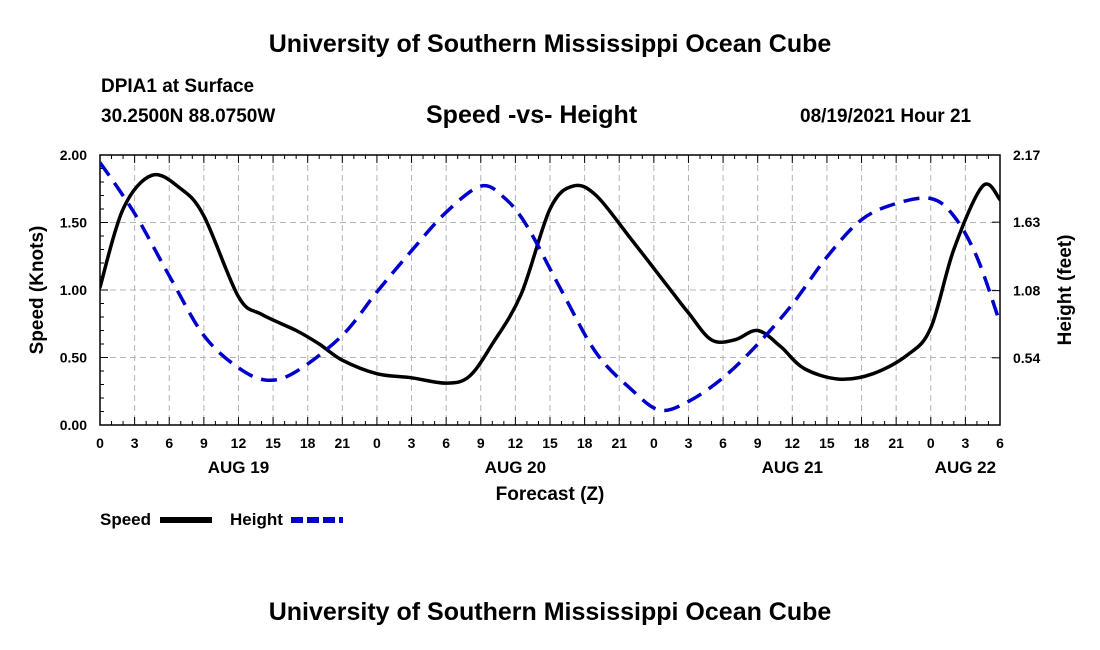  Describe the element at coordinates (73, 290) in the screenshot. I see `y-tick-label: 1.00` at that location.